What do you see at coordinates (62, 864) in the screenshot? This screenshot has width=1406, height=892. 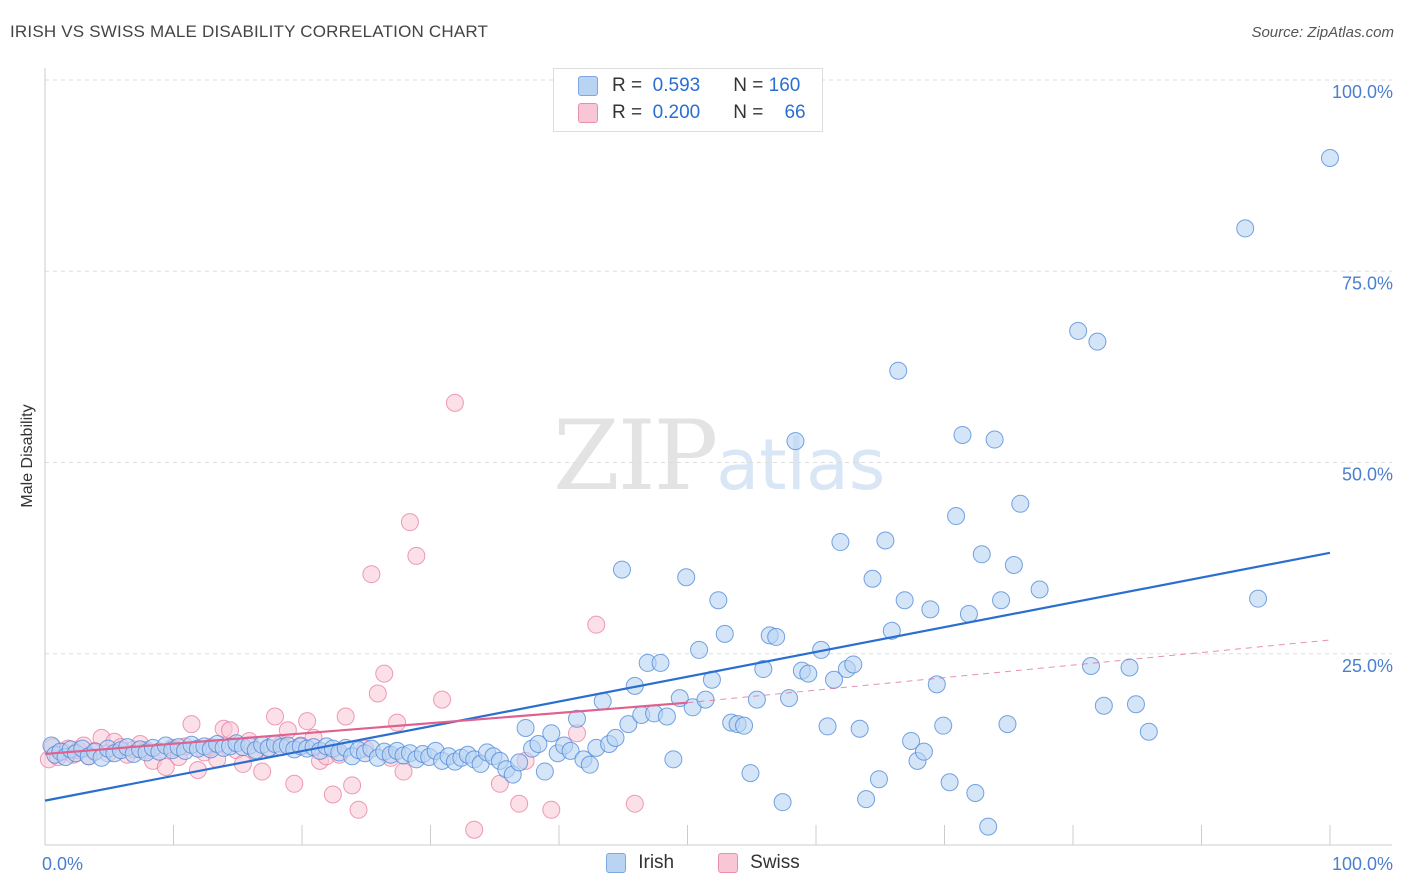 I see `x-tick-label-0: 0.0%` at bounding box center [62, 864].